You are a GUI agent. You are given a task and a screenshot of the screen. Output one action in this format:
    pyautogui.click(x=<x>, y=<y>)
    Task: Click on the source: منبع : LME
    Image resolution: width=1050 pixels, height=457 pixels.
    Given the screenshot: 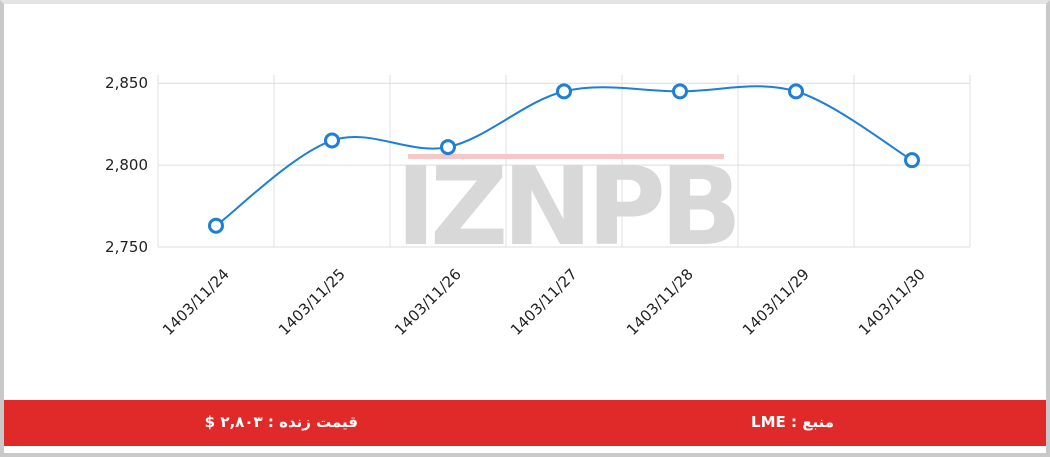 What is the action you would take?
    pyautogui.click(x=792, y=422)
    